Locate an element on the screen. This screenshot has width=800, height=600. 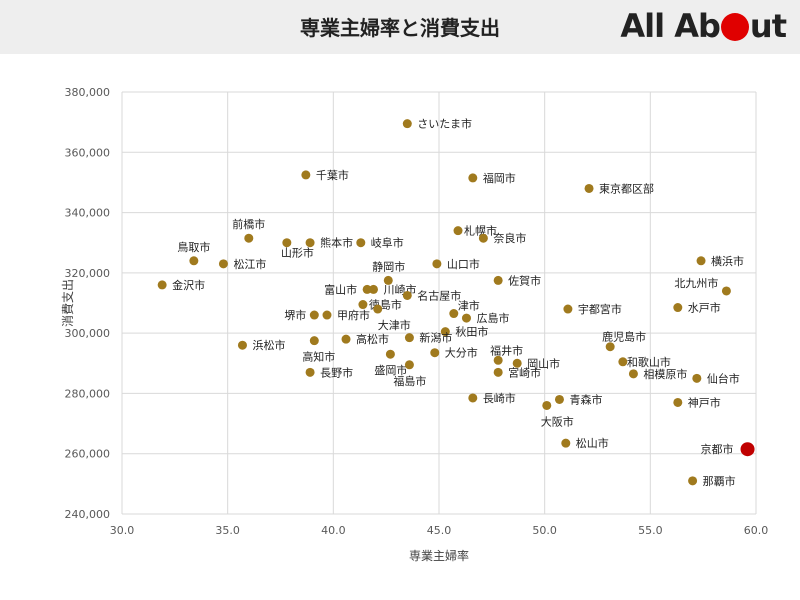
data-point-label: 堺市 is located at coordinates (295, 315).